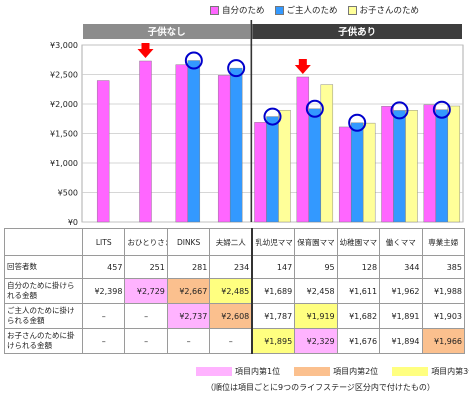 This screenshot has width=469, height=400. Describe the element at coordinates (64, 163) in the screenshot. I see `y-tick-label: ¥1,000` at that location.